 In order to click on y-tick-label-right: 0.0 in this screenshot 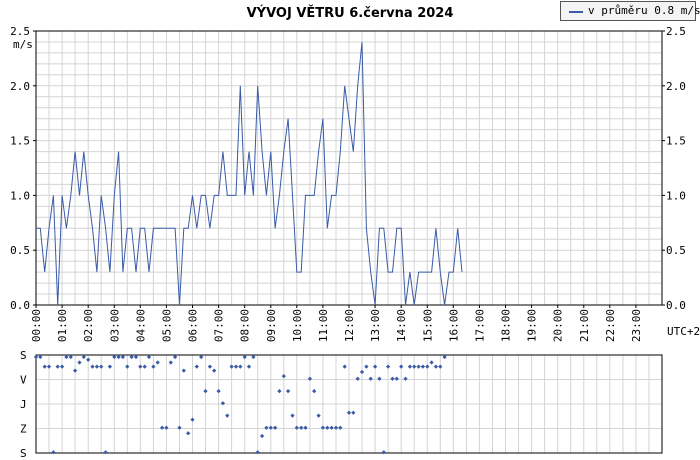, I will do `click(676, 305)`.